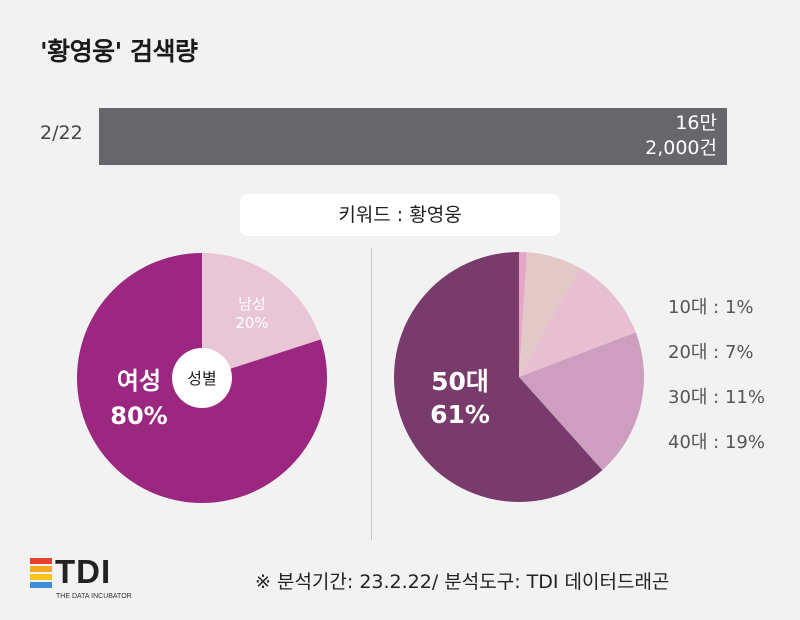 The image size is (800, 620). I want to click on gender-center-circle, so click(202, 378).